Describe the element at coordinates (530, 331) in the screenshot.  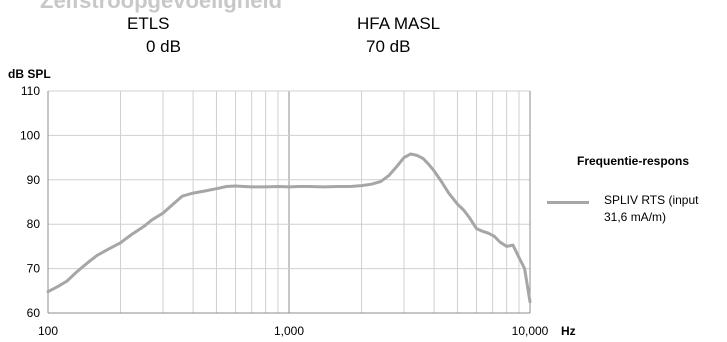
I see `x-tick-label-2: 10,000` at that location.